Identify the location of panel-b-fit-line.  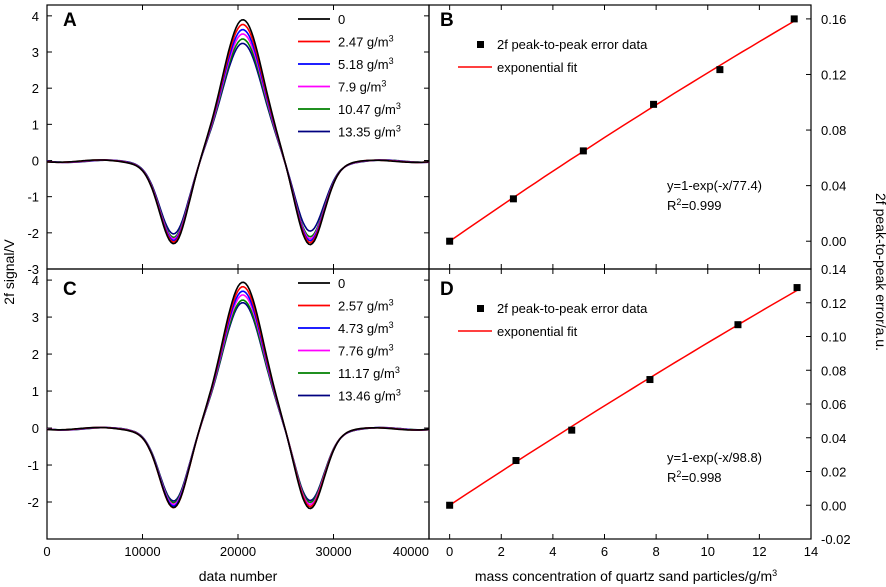
(622, 131).